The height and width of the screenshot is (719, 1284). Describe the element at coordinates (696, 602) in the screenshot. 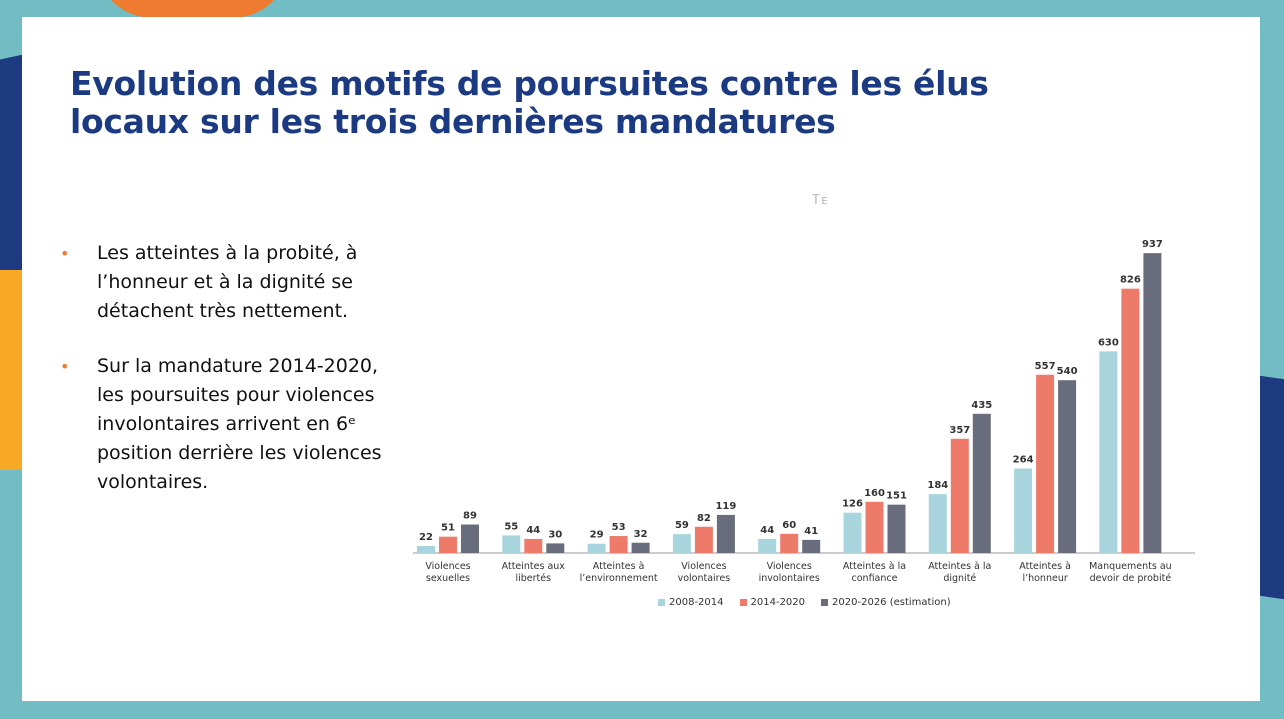

I see `legend-label: 2008-2014` at that location.